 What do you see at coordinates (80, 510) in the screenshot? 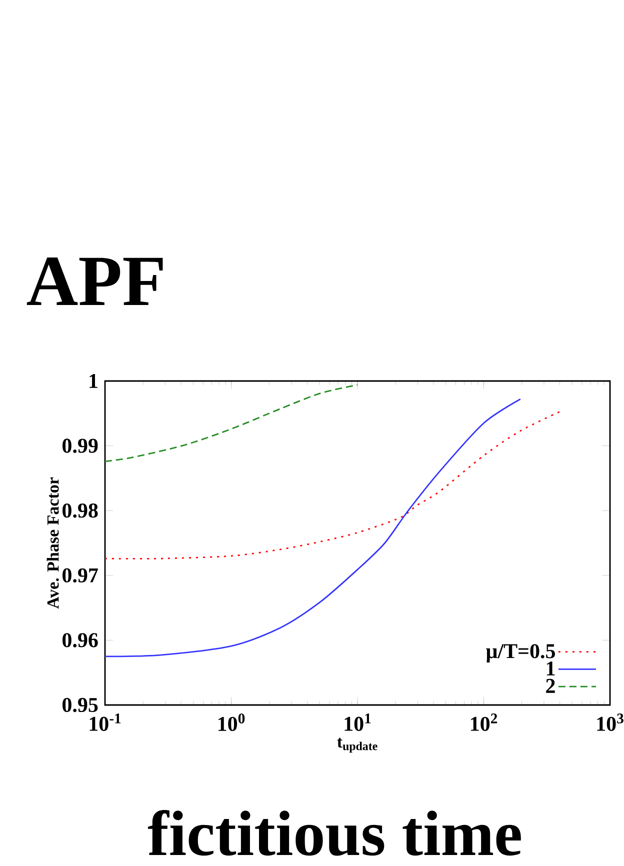
I see `y-tick-label: 0.98` at bounding box center [80, 510].